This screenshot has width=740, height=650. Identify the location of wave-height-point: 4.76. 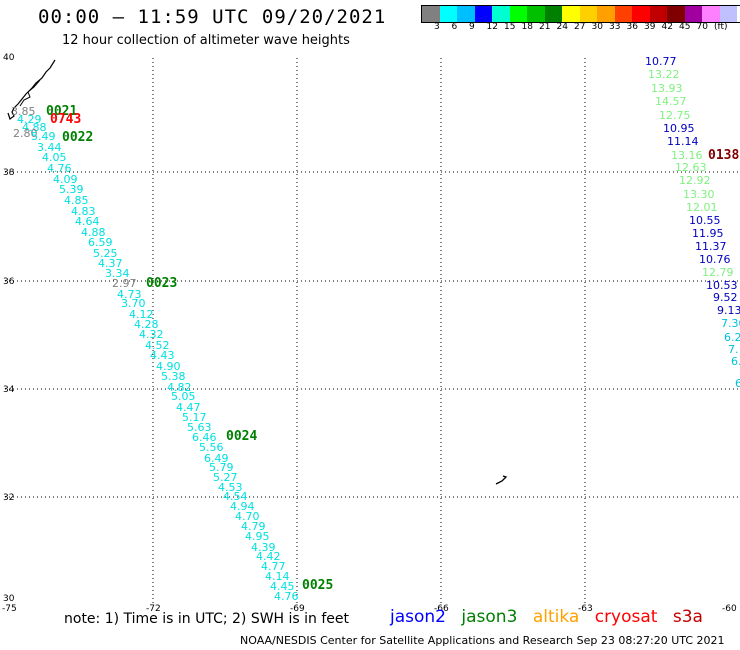
(286, 596).